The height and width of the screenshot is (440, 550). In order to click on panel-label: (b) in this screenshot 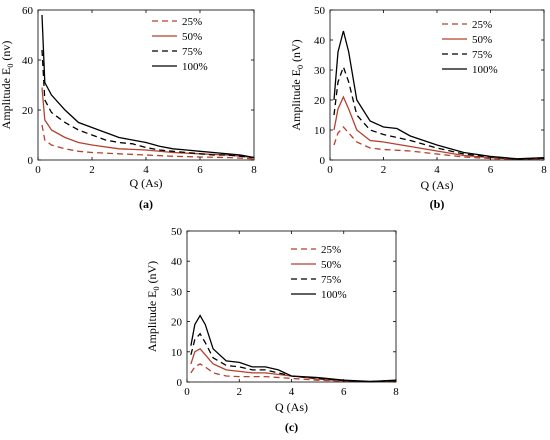, I will do `click(437, 204)`.